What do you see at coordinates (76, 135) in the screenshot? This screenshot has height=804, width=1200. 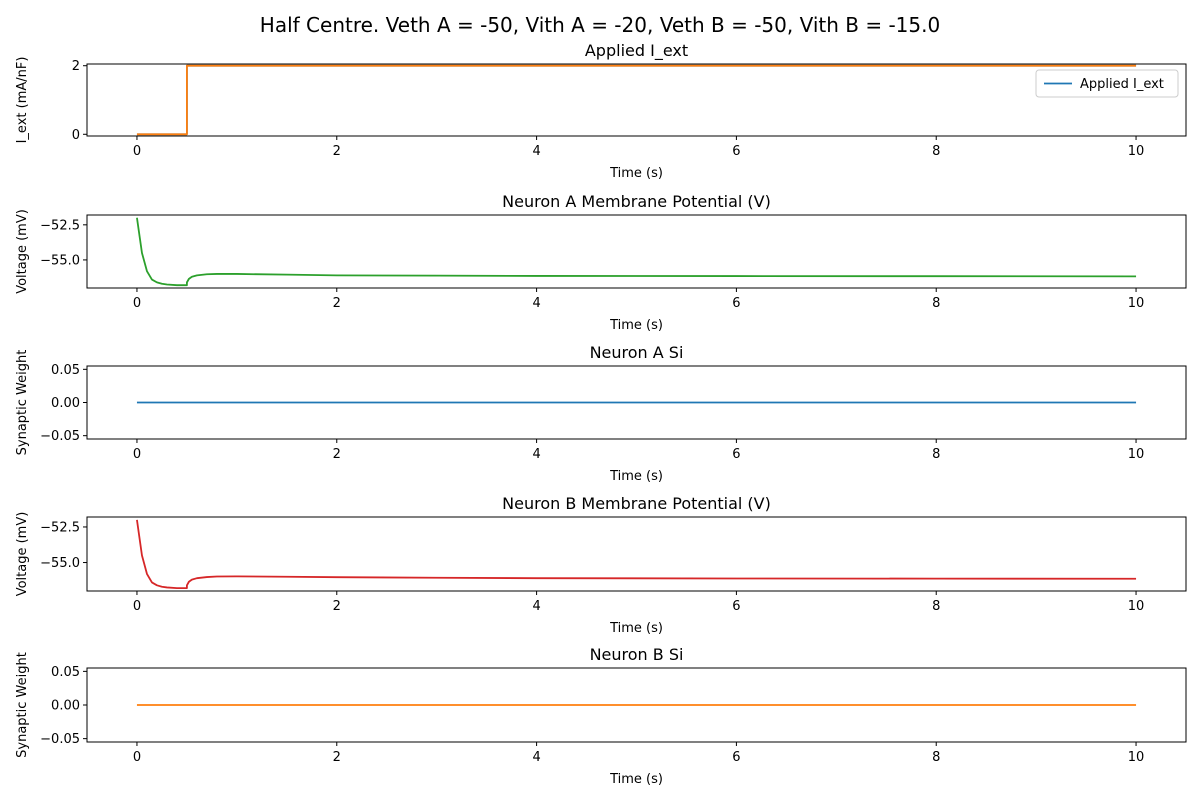 I see `y-tick-label: 0` at bounding box center [76, 135].